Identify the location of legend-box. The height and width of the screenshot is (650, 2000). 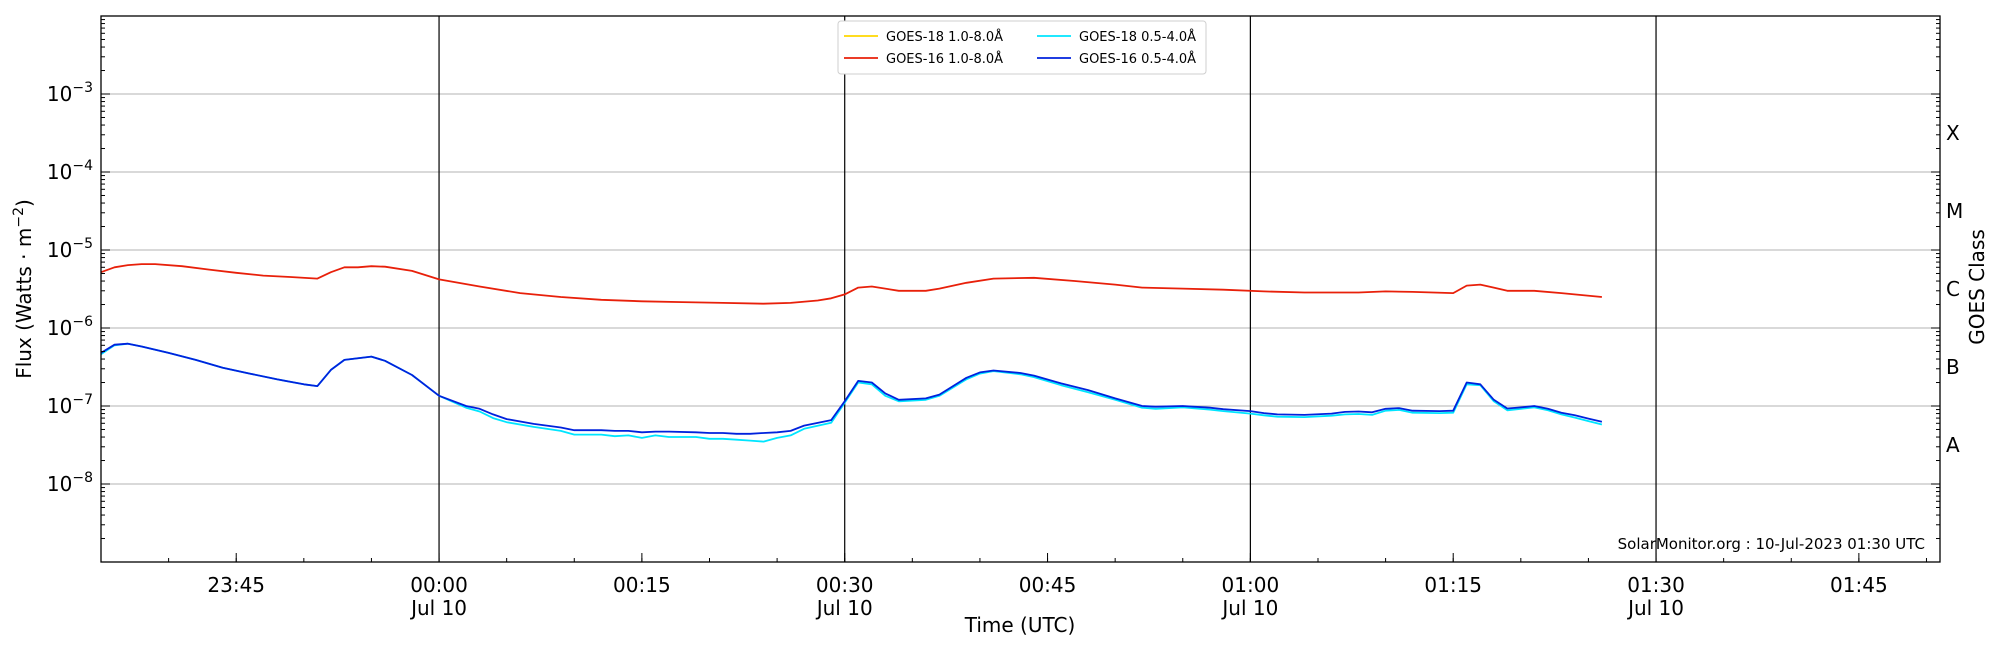
(1022, 47).